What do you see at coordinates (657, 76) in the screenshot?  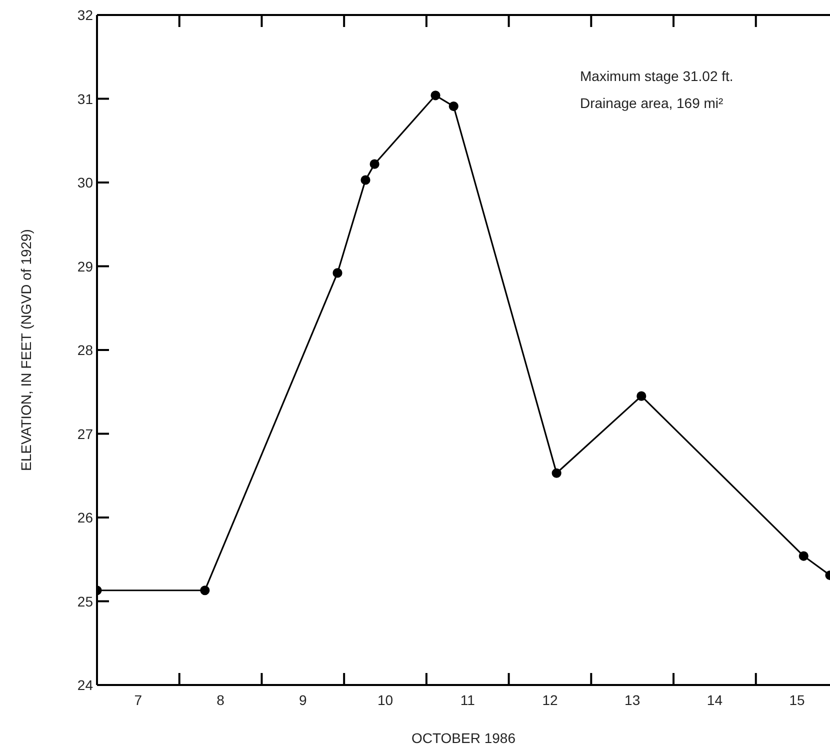 I see `annotation: Maximum stage 31.02 ft.` at bounding box center [657, 76].